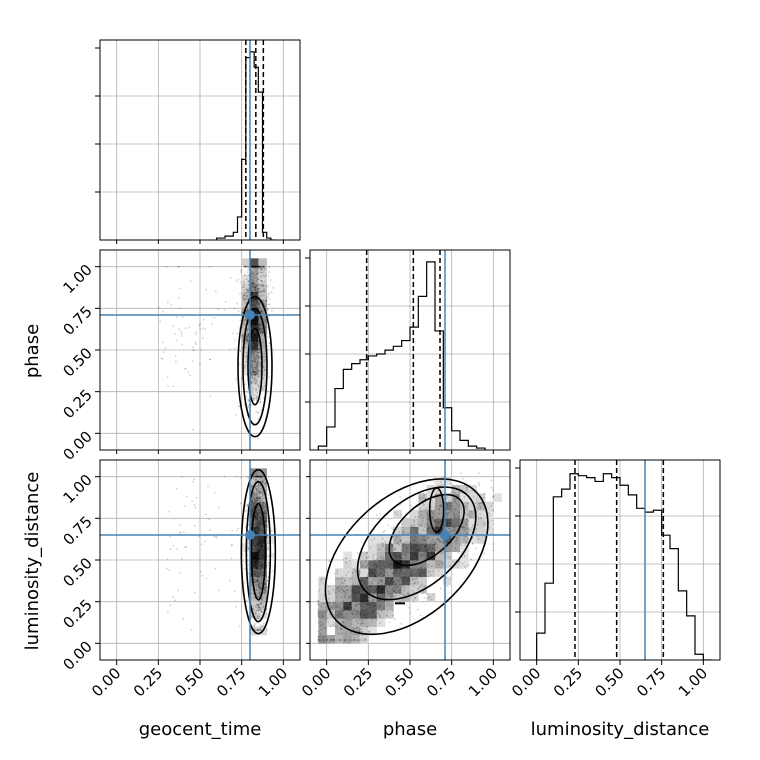 The height and width of the screenshot is (760, 760). I want to click on scatter-point-phase-vs-geocent-time-1996, so click(257, 266).